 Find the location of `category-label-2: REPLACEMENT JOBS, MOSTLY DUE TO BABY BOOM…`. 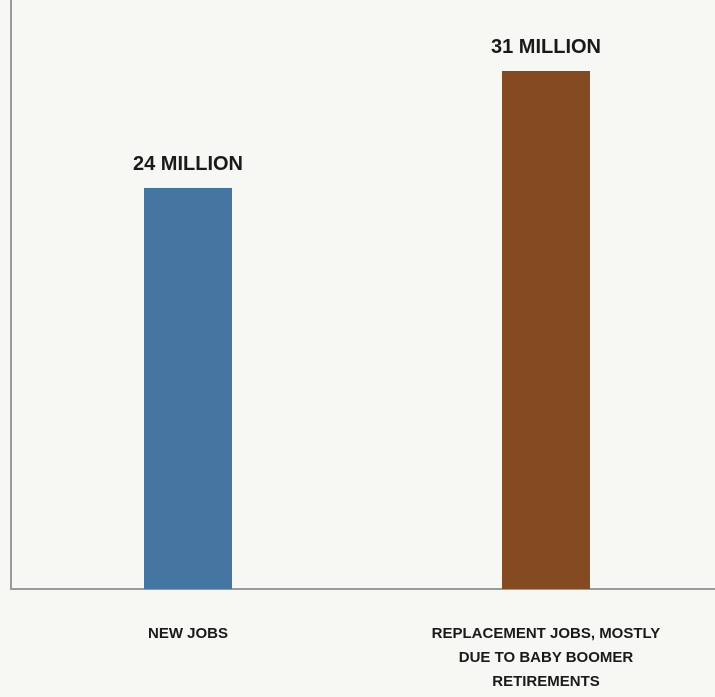

category-label-2: REPLACEMENT JOBS, MOSTLY DUE TO BABY BOOM… is located at coordinates (546, 657).